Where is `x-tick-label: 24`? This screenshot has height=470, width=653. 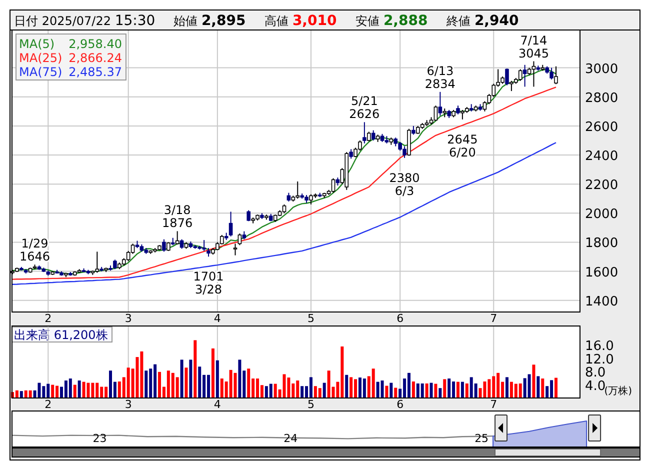 x-tick-label: 24 is located at coordinates (291, 438).